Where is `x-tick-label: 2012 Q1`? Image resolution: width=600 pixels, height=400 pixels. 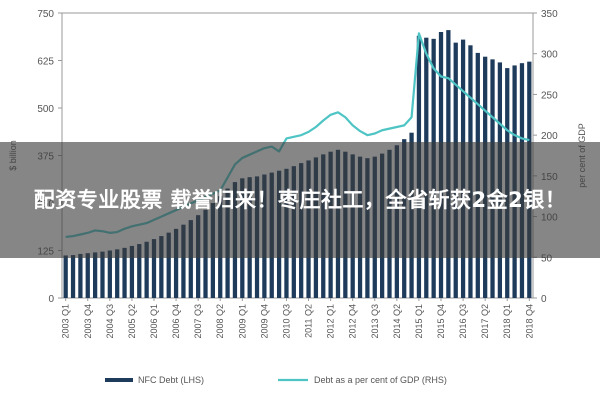
x-tick-label: 2012 Q1 is located at coordinates (331, 321).